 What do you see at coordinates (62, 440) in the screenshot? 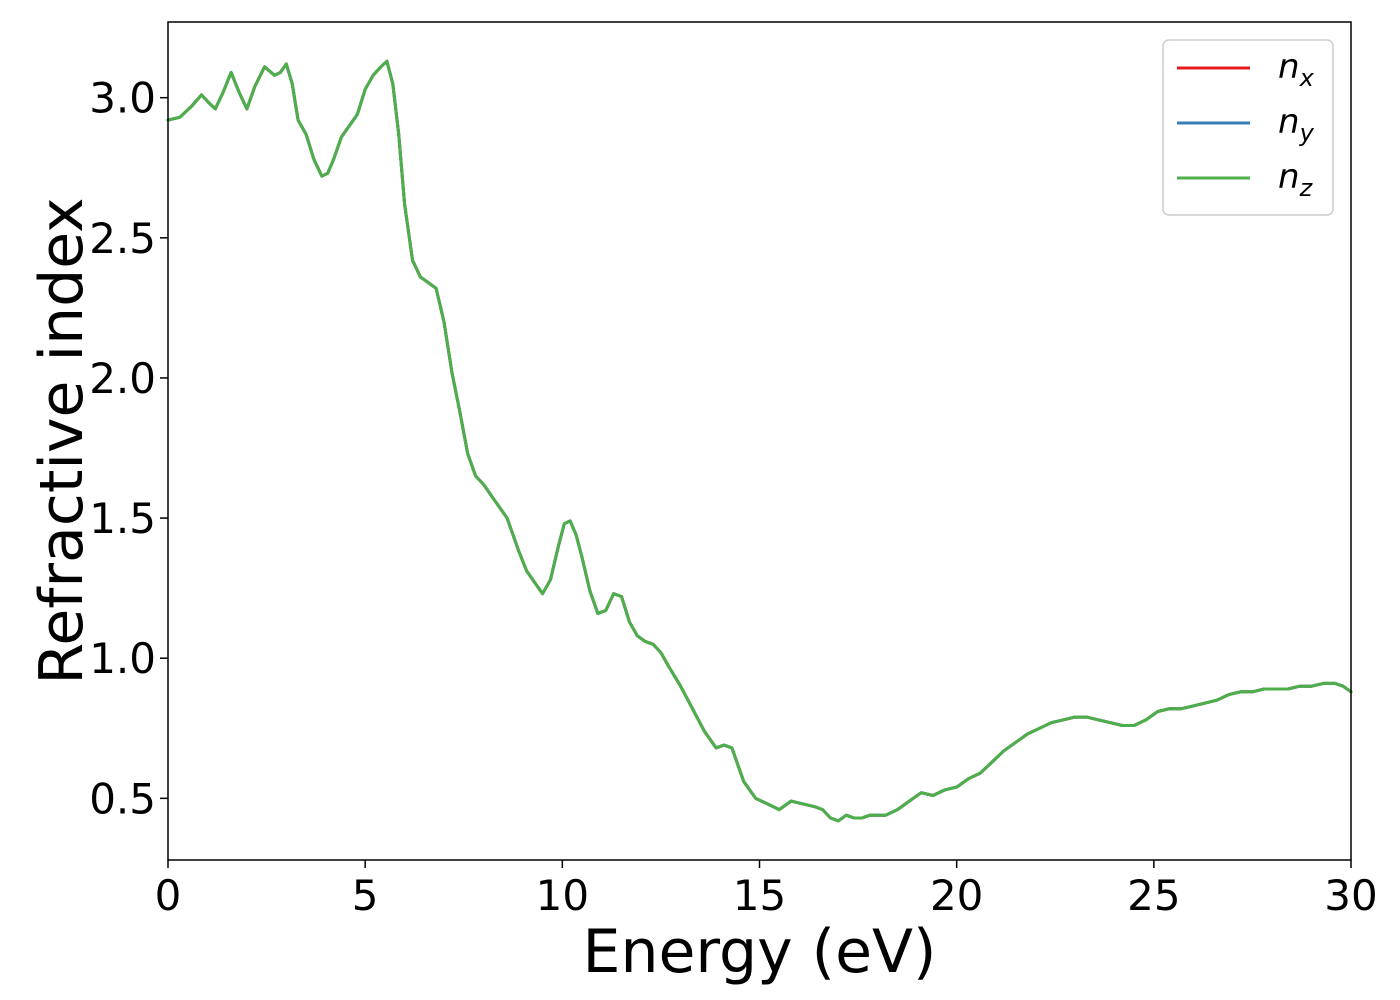
I see `y-axis-label: Refractive index` at bounding box center [62, 440].